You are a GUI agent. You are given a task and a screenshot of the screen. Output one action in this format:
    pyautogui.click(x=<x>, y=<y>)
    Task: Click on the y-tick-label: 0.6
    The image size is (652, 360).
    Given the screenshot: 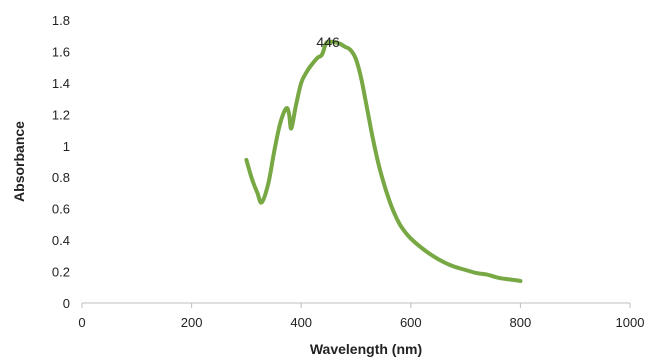 What is the action you would take?
    pyautogui.click(x=61, y=209)
    